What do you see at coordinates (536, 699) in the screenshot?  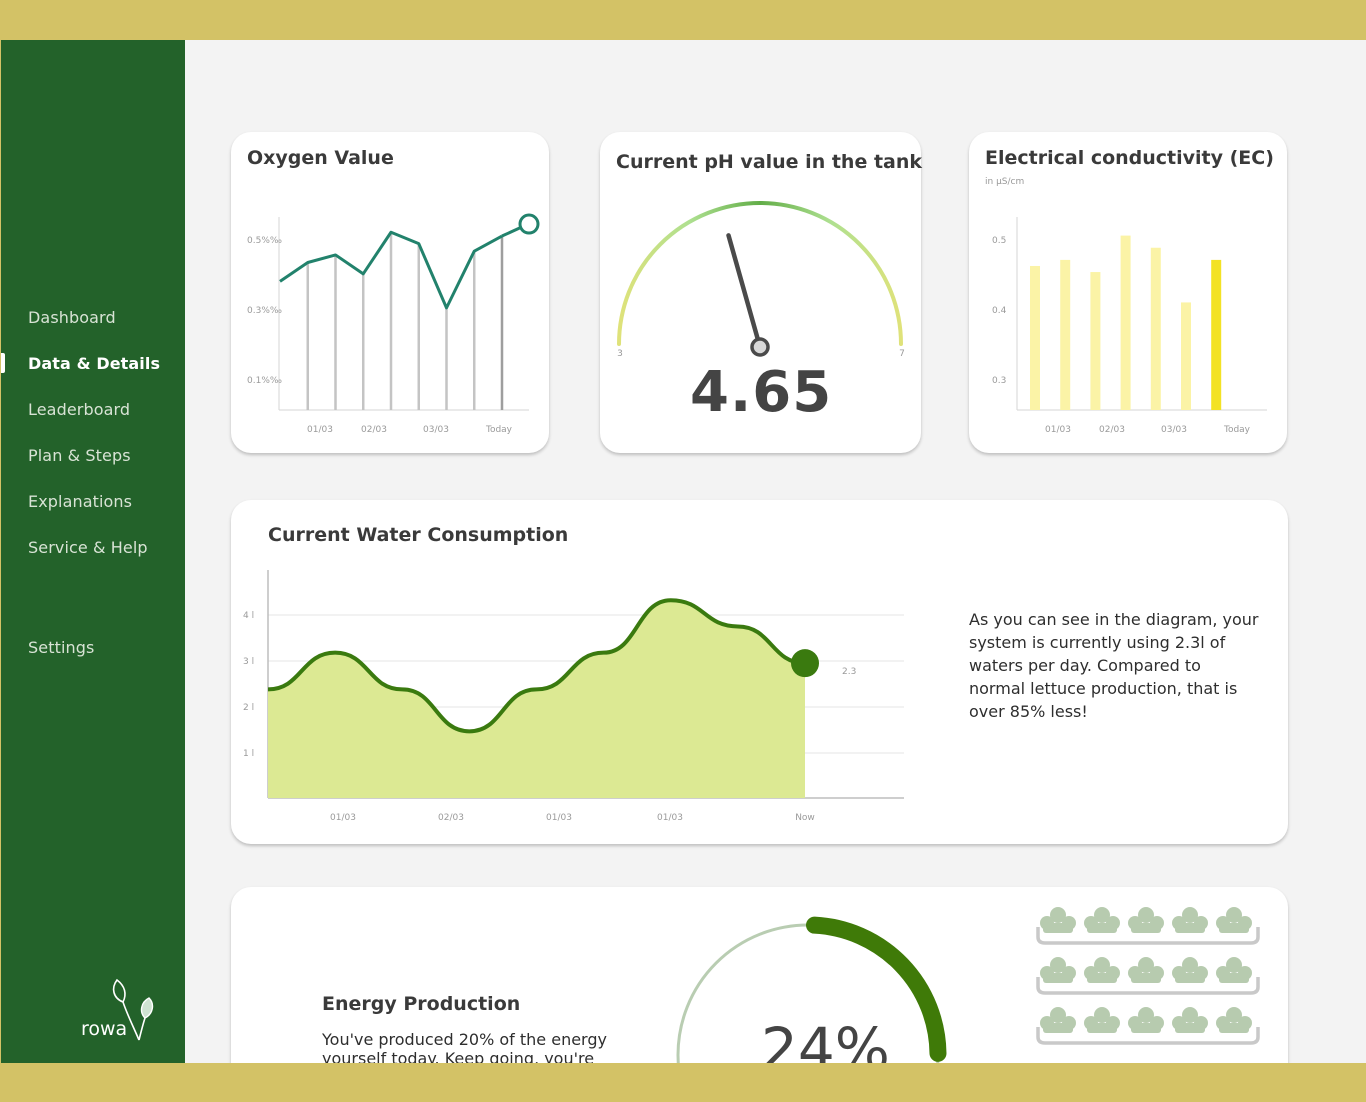 I see `water-area` at bounding box center [536, 699].